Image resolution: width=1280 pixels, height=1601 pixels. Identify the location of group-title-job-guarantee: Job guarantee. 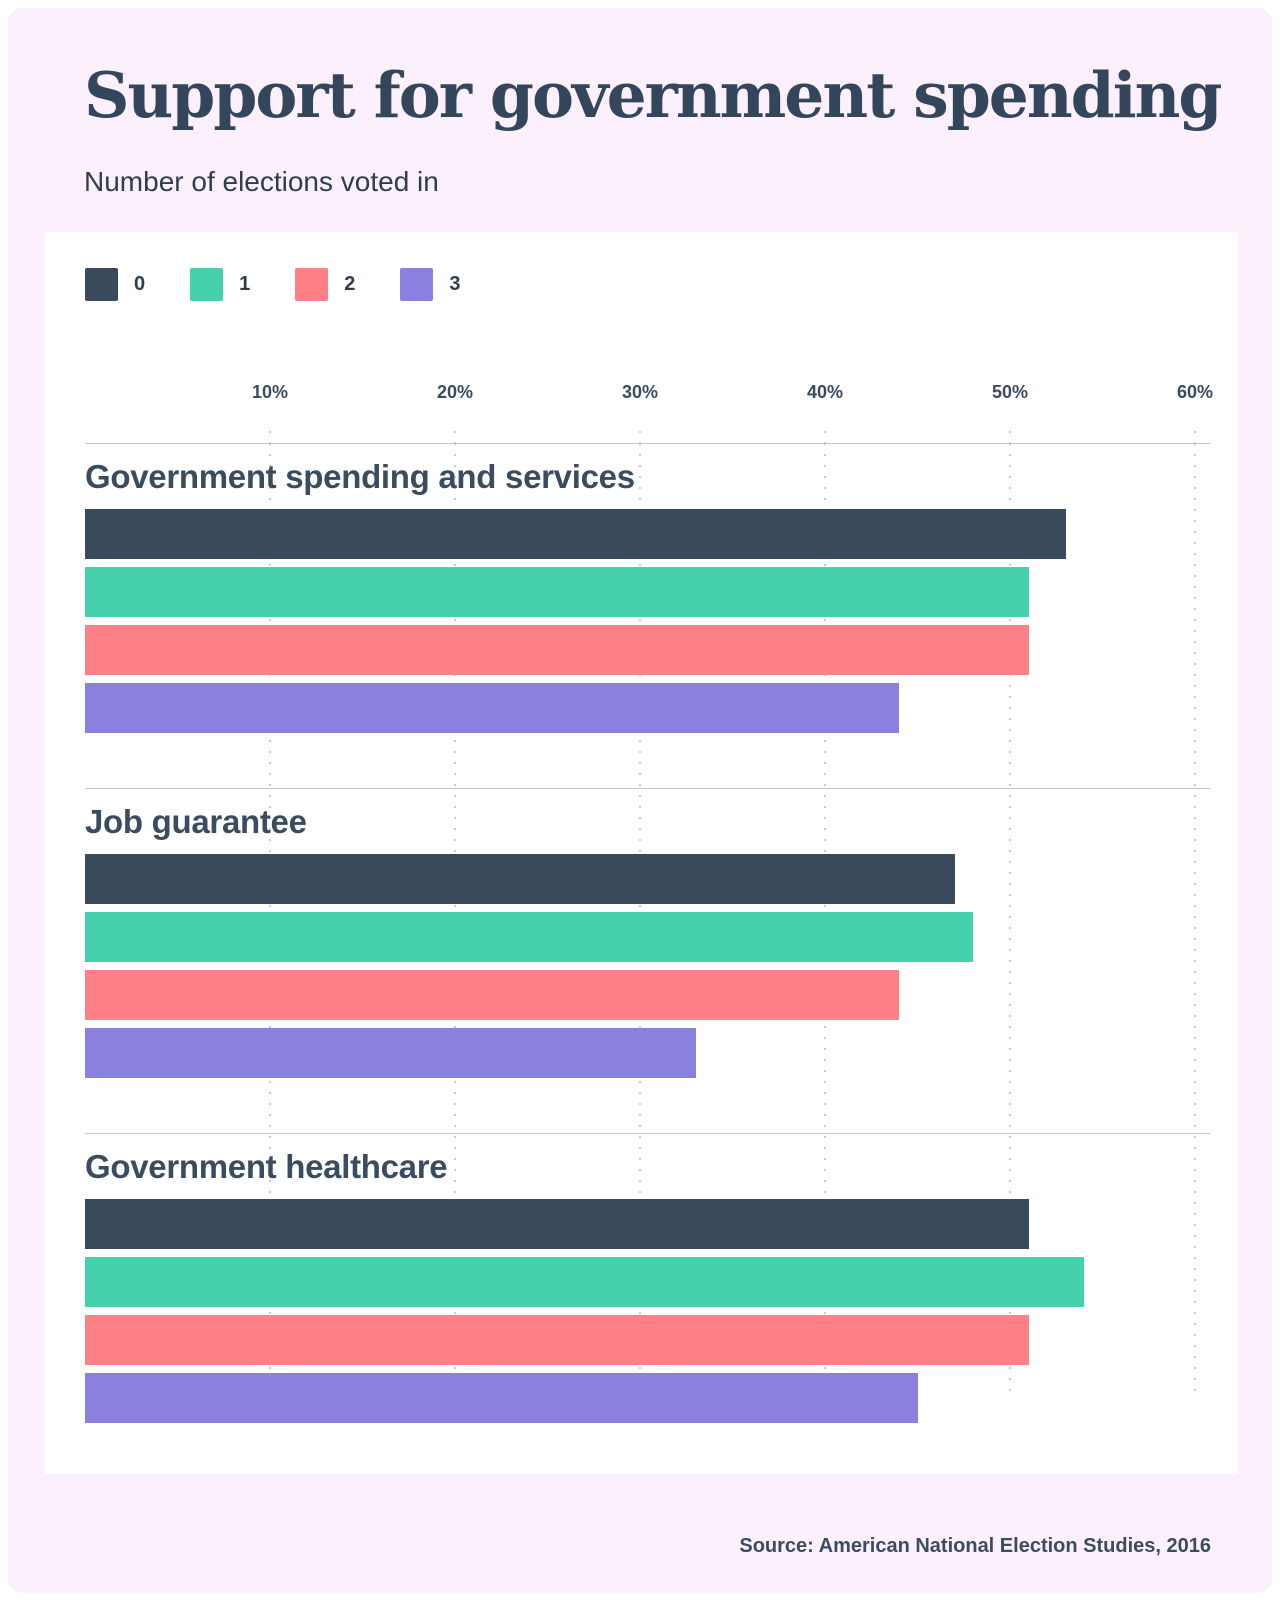
(196, 821).